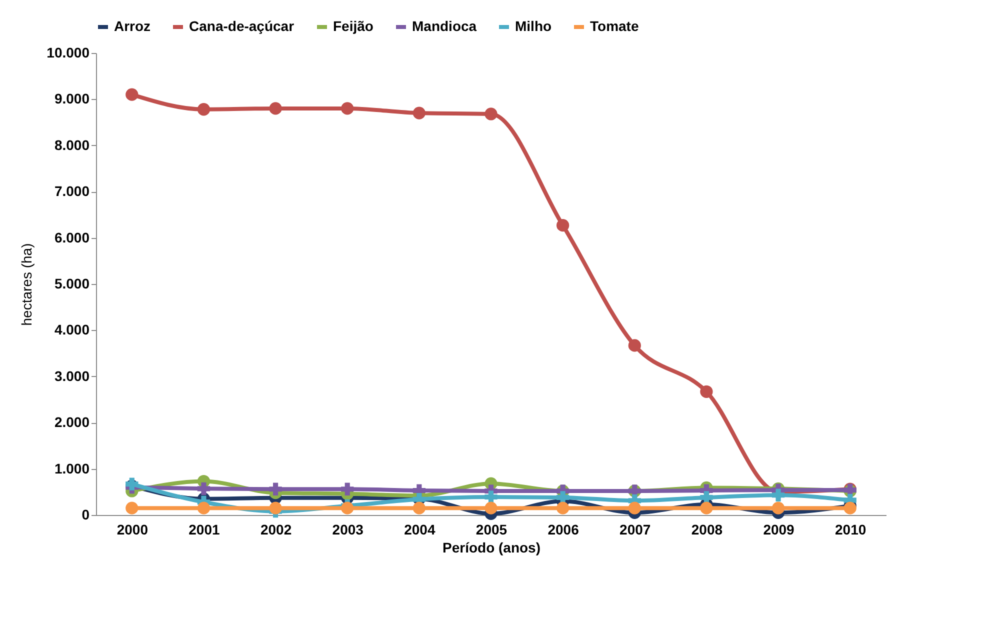  Describe the element at coordinates (420, 530) in the screenshot. I see `x-tick-label: 2004` at that location.